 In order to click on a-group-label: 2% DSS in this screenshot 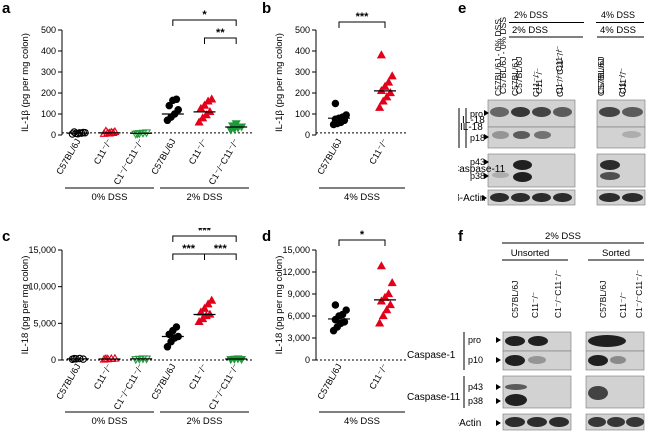, I will do `click(205, 197)`.